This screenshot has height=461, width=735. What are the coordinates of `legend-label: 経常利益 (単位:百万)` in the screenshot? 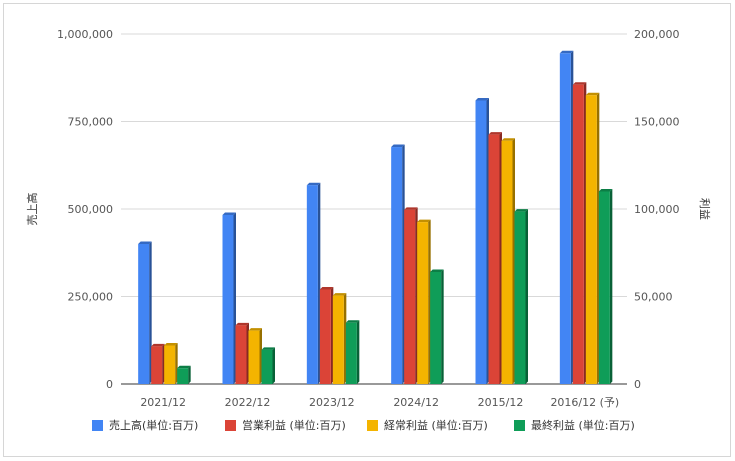 It's located at (436, 425).